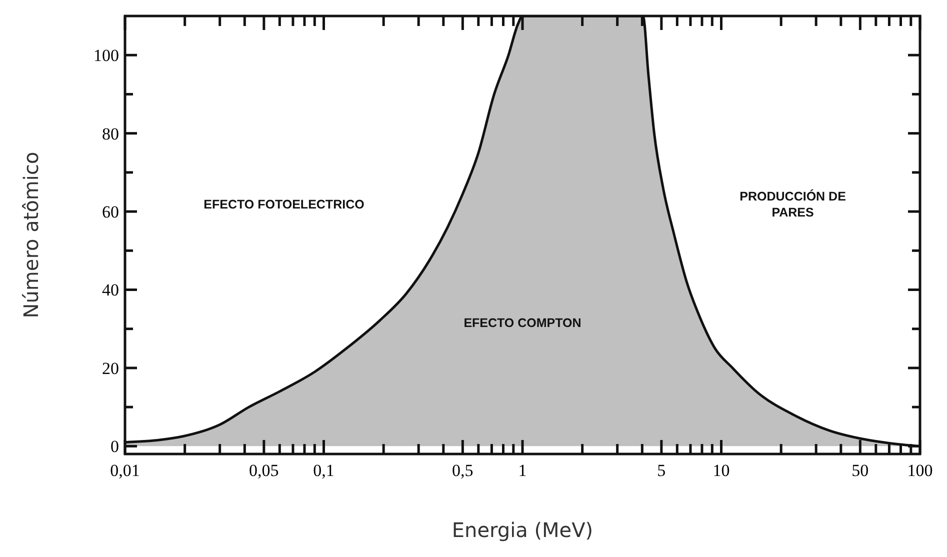  What do you see at coordinates (110, 368) in the screenshot?
I see `y-tick-label: 20` at bounding box center [110, 368].